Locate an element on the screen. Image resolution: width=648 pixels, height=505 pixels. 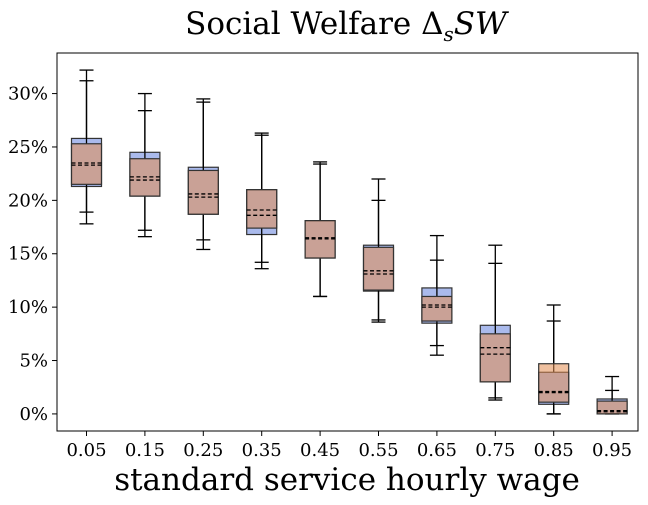
x-tick-label: 0.25 is located at coordinates (203, 450).